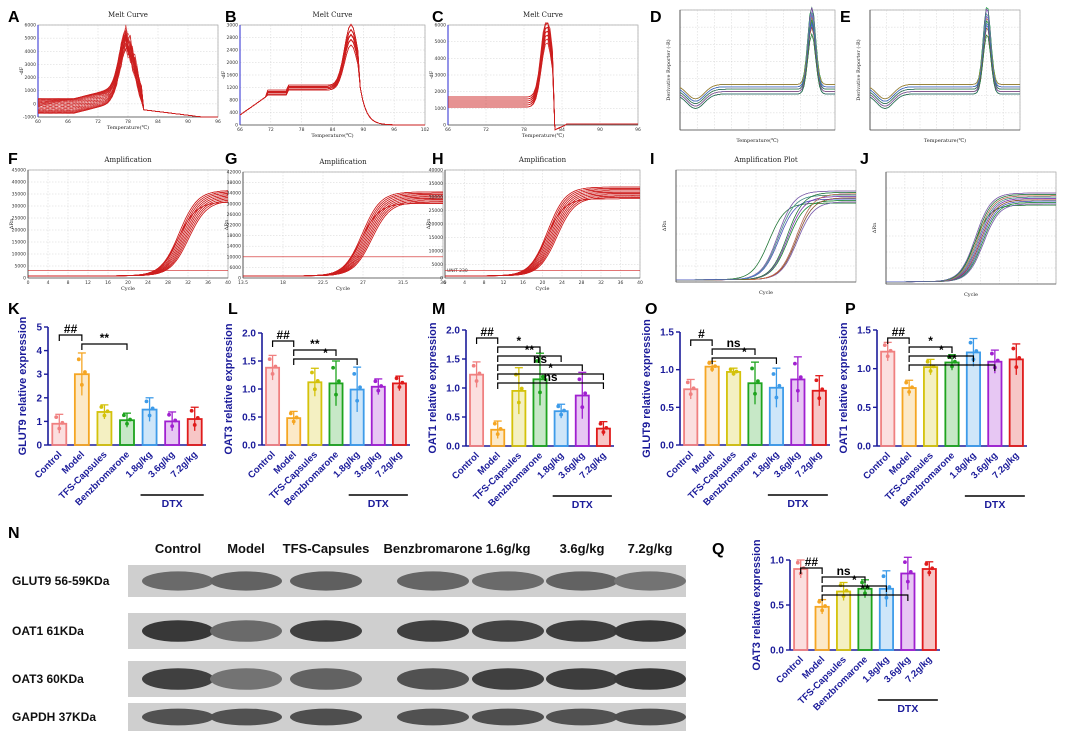 This screenshot has height=742, width=1065. I want to click on x-tick-label: 78, so click(128, 122).